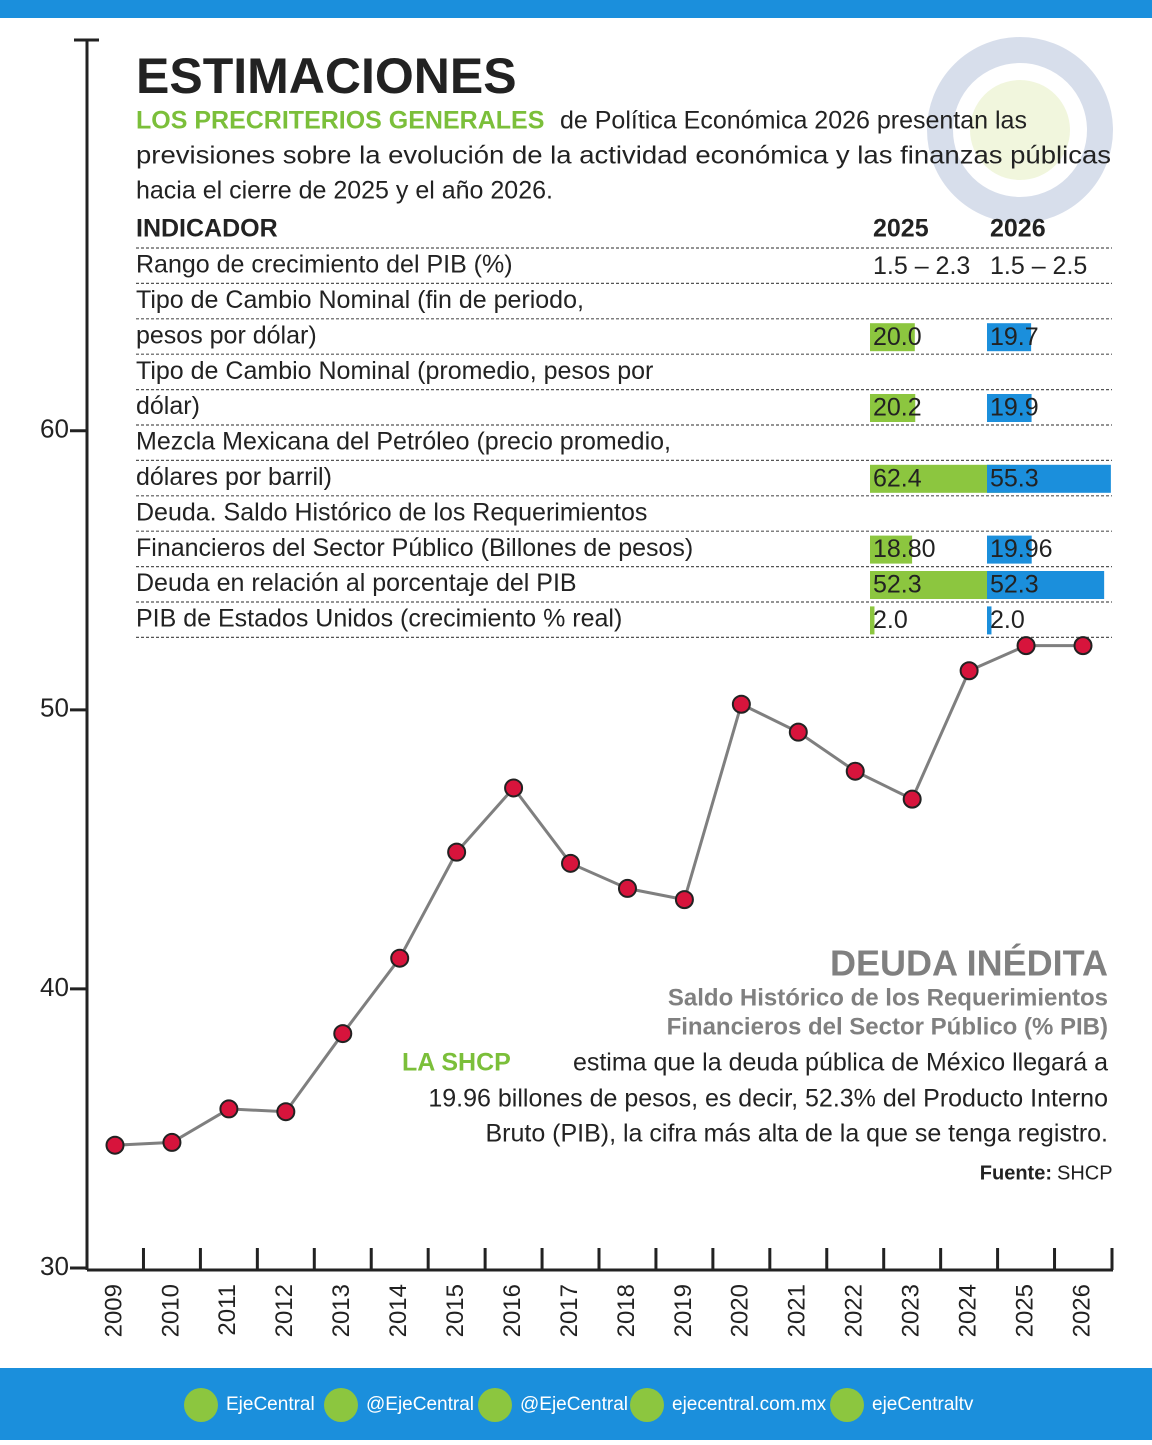 The height and width of the screenshot is (1445, 1152). I want to click on row-label: pesos por dólar), so click(226, 335).